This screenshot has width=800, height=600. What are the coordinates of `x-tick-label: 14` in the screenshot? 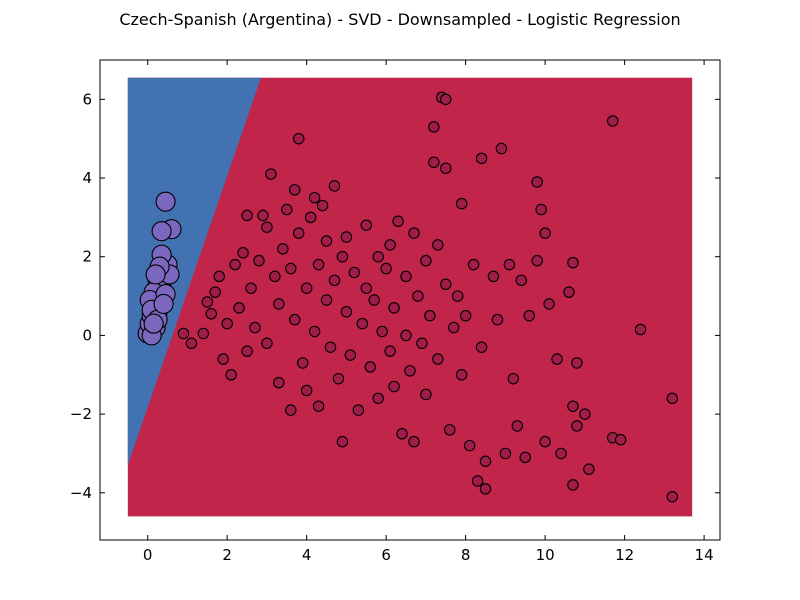 It's located at (704, 555).